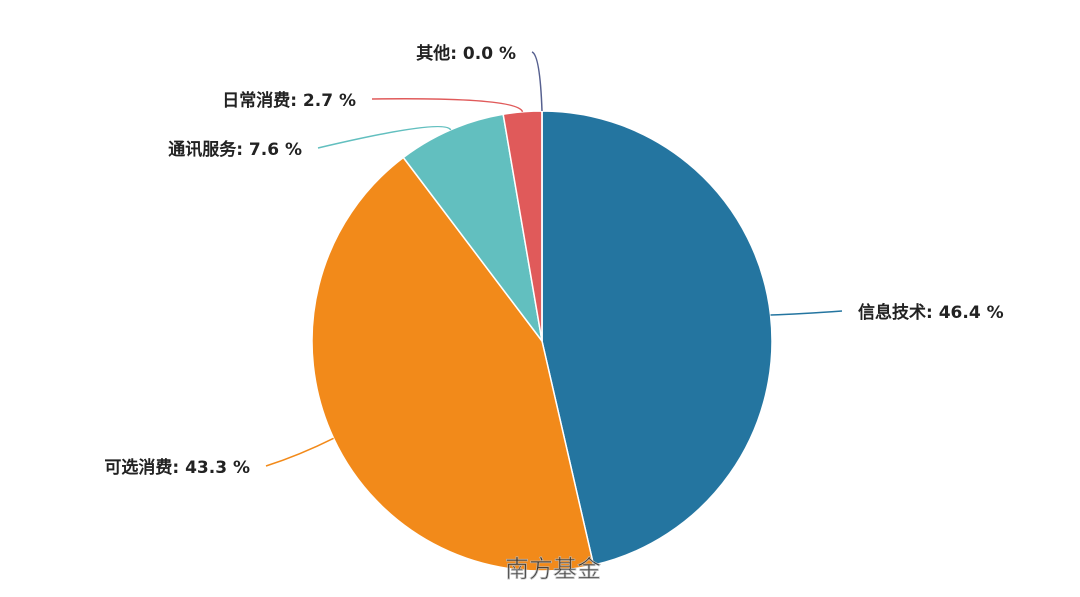  Describe the element at coordinates (553, 569) in the screenshot. I see `watermark: 南方基金` at that location.